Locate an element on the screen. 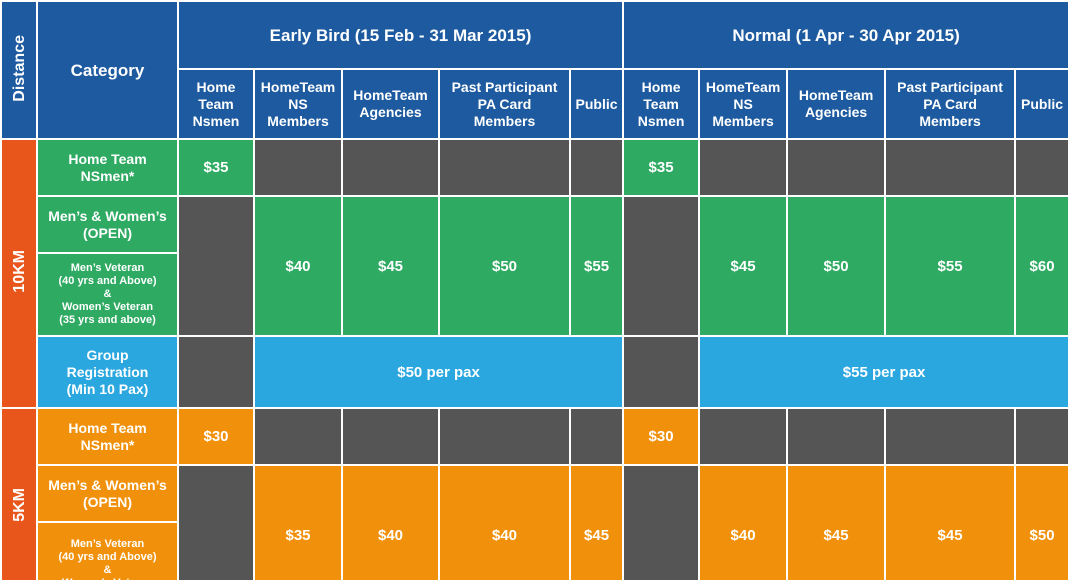 This screenshot has height=580, width=1068. column-header: Past Participant PA Card Members is located at coordinates (504, 104).